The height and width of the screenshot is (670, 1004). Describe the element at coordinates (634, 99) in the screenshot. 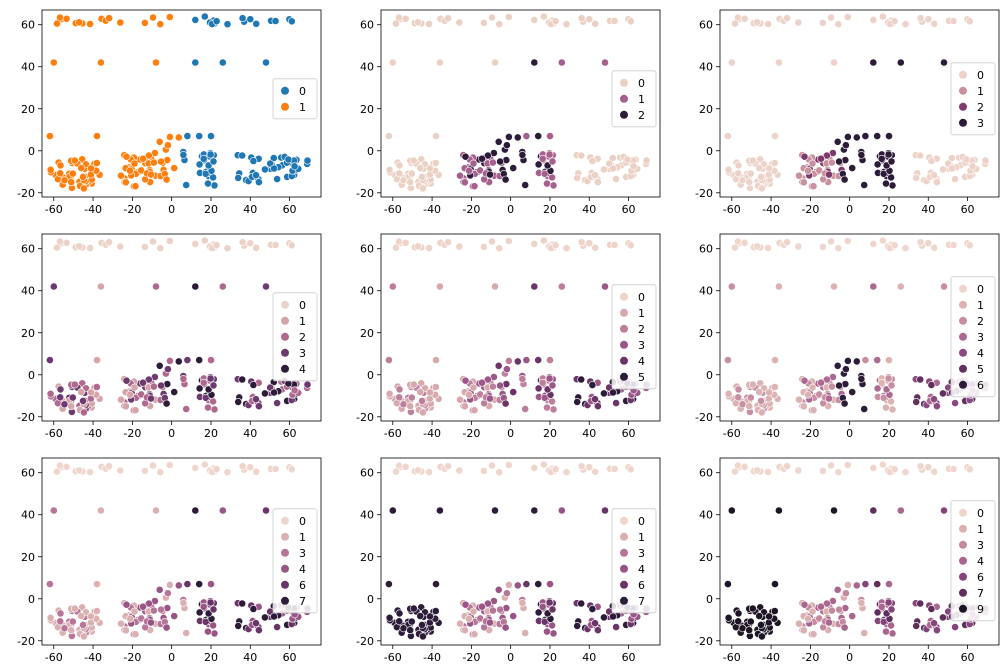

I see `legend: 0 1 2` at that location.